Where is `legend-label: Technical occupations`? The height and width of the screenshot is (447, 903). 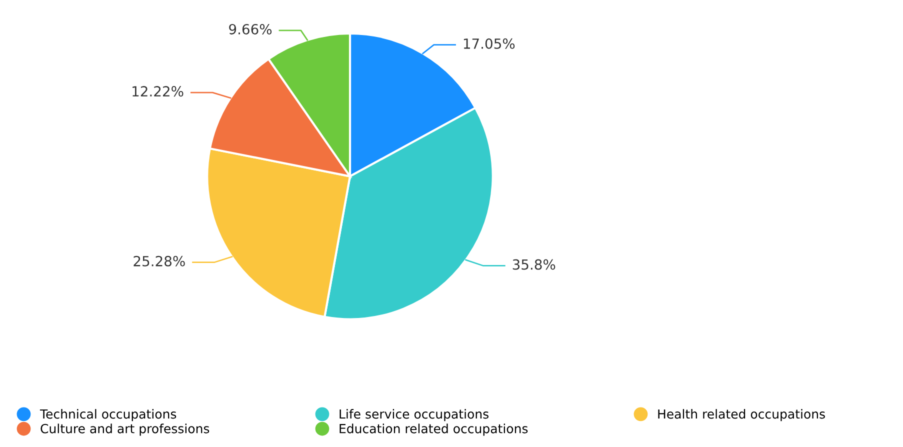
legend-label: Technical occupations is located at coordinates (108, 415).